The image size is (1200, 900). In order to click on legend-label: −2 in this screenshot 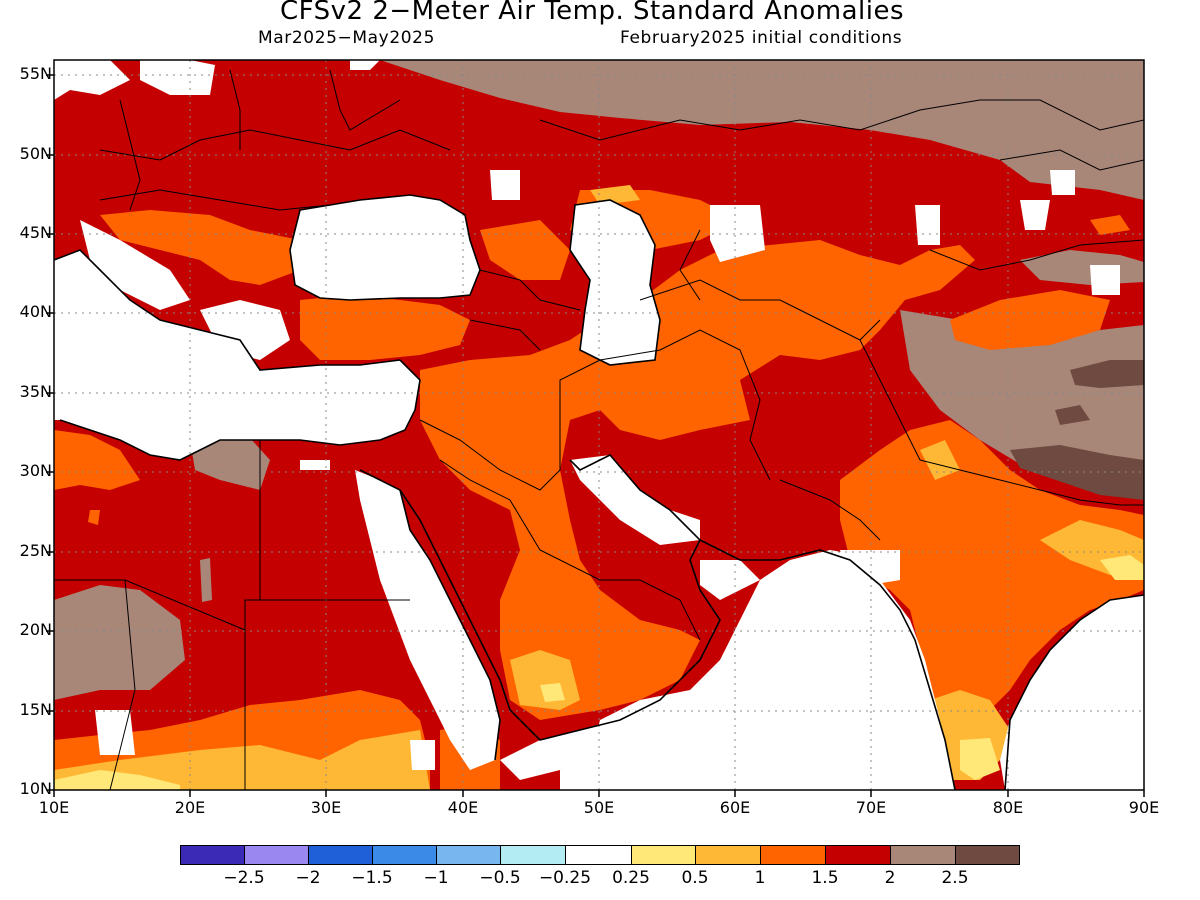, I will do `click(308, 878)`.